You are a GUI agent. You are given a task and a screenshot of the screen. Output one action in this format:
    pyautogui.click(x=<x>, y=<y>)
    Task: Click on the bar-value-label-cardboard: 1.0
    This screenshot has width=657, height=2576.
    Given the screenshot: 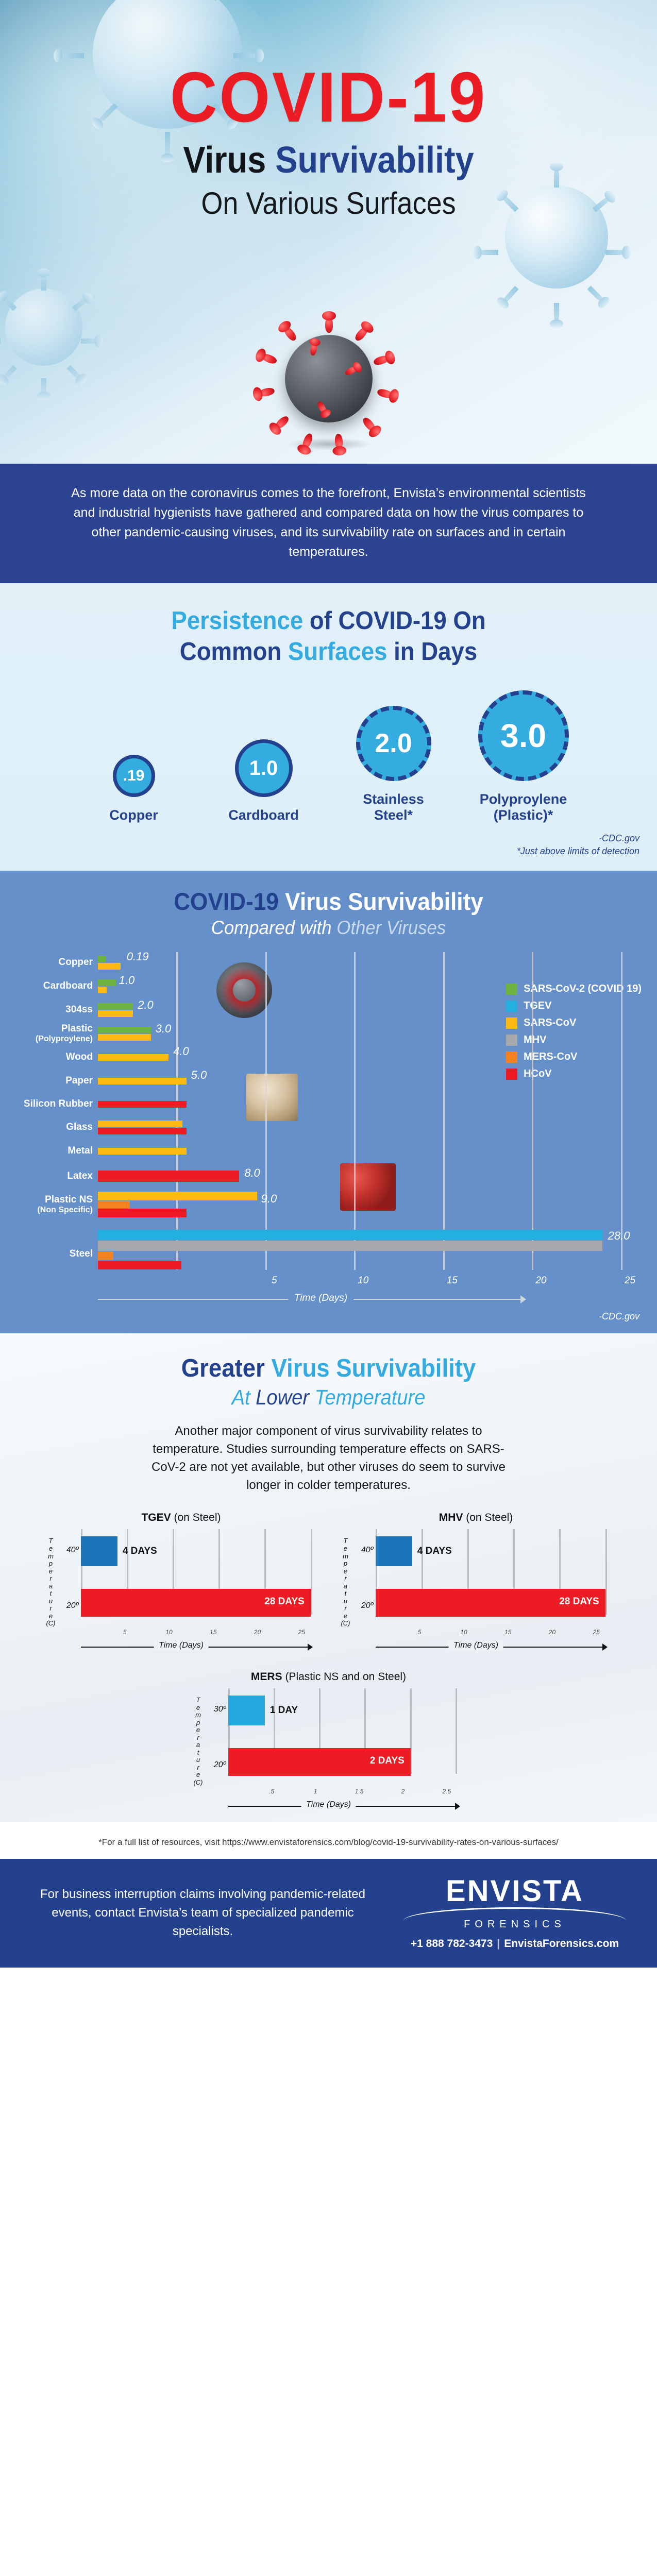 What is the action you would take?
    pyautogui.click(x=127, y=980)
    